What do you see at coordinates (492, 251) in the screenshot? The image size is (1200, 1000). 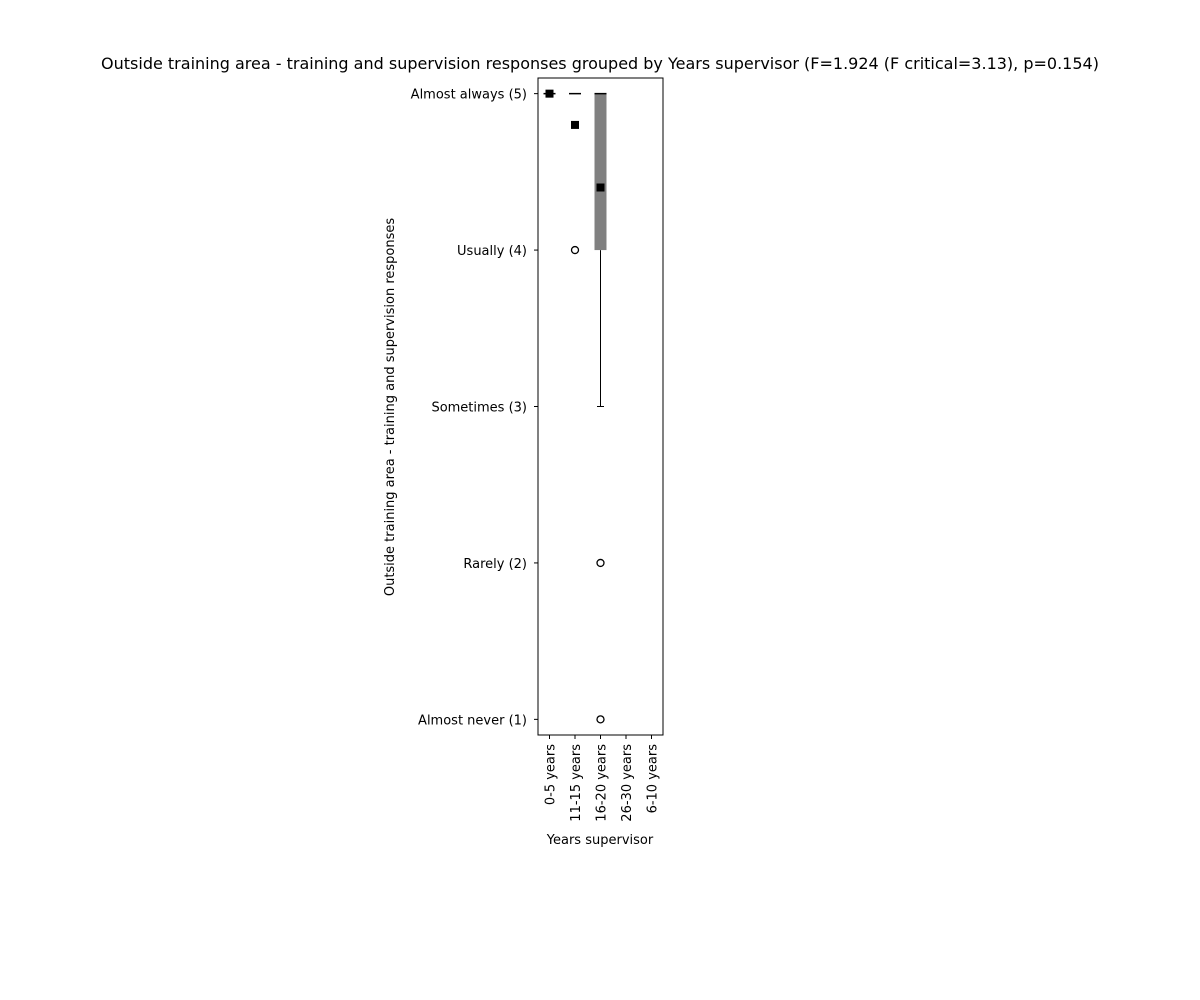 I see `y-tick-label: Usually (4)` at bounding box center [492, 251].